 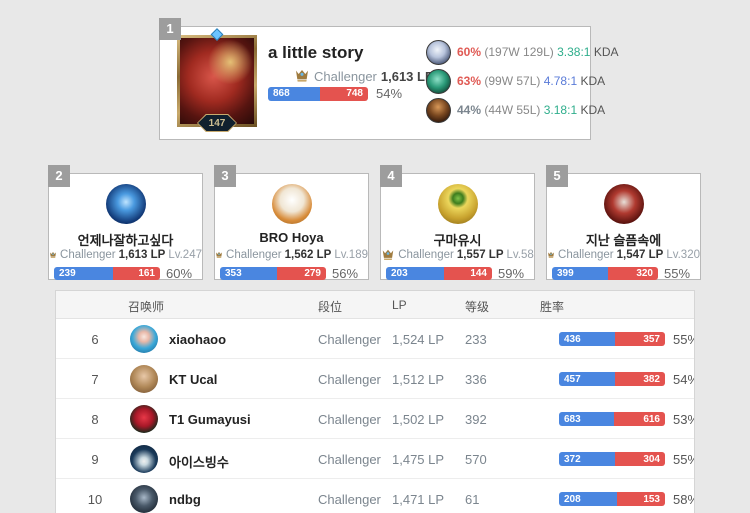 I want to click on champion-stat-row: 63% (99W 57L) 4.78:1 KDA, so click(x=522, y=81).